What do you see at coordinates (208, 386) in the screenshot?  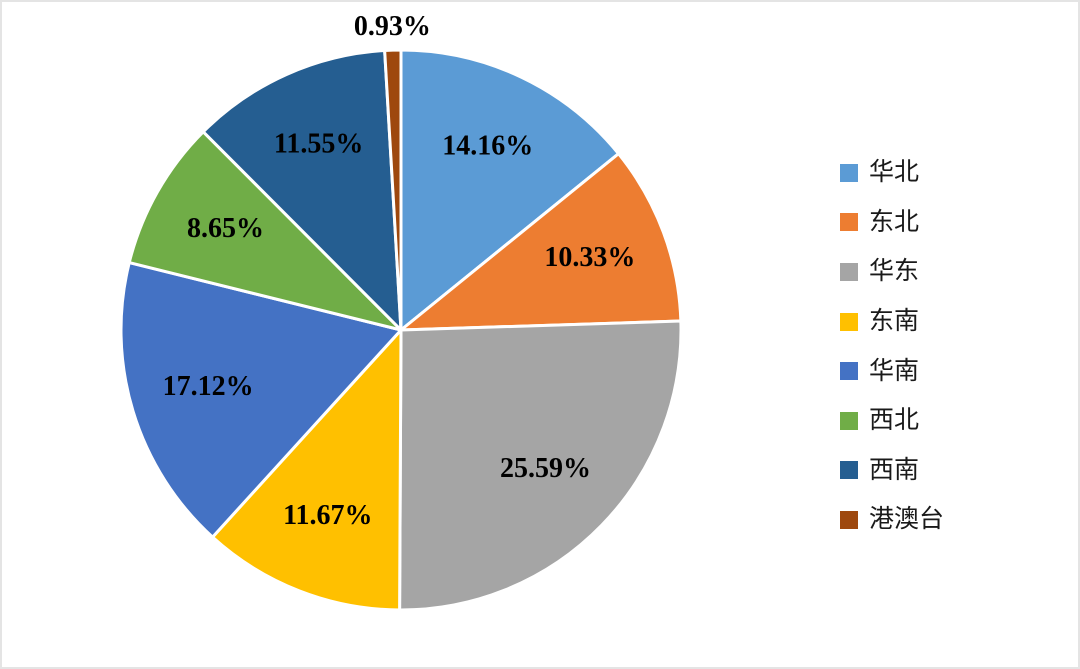 I see `pie-label-5: 17.12%` at bounding box center [208, 386].